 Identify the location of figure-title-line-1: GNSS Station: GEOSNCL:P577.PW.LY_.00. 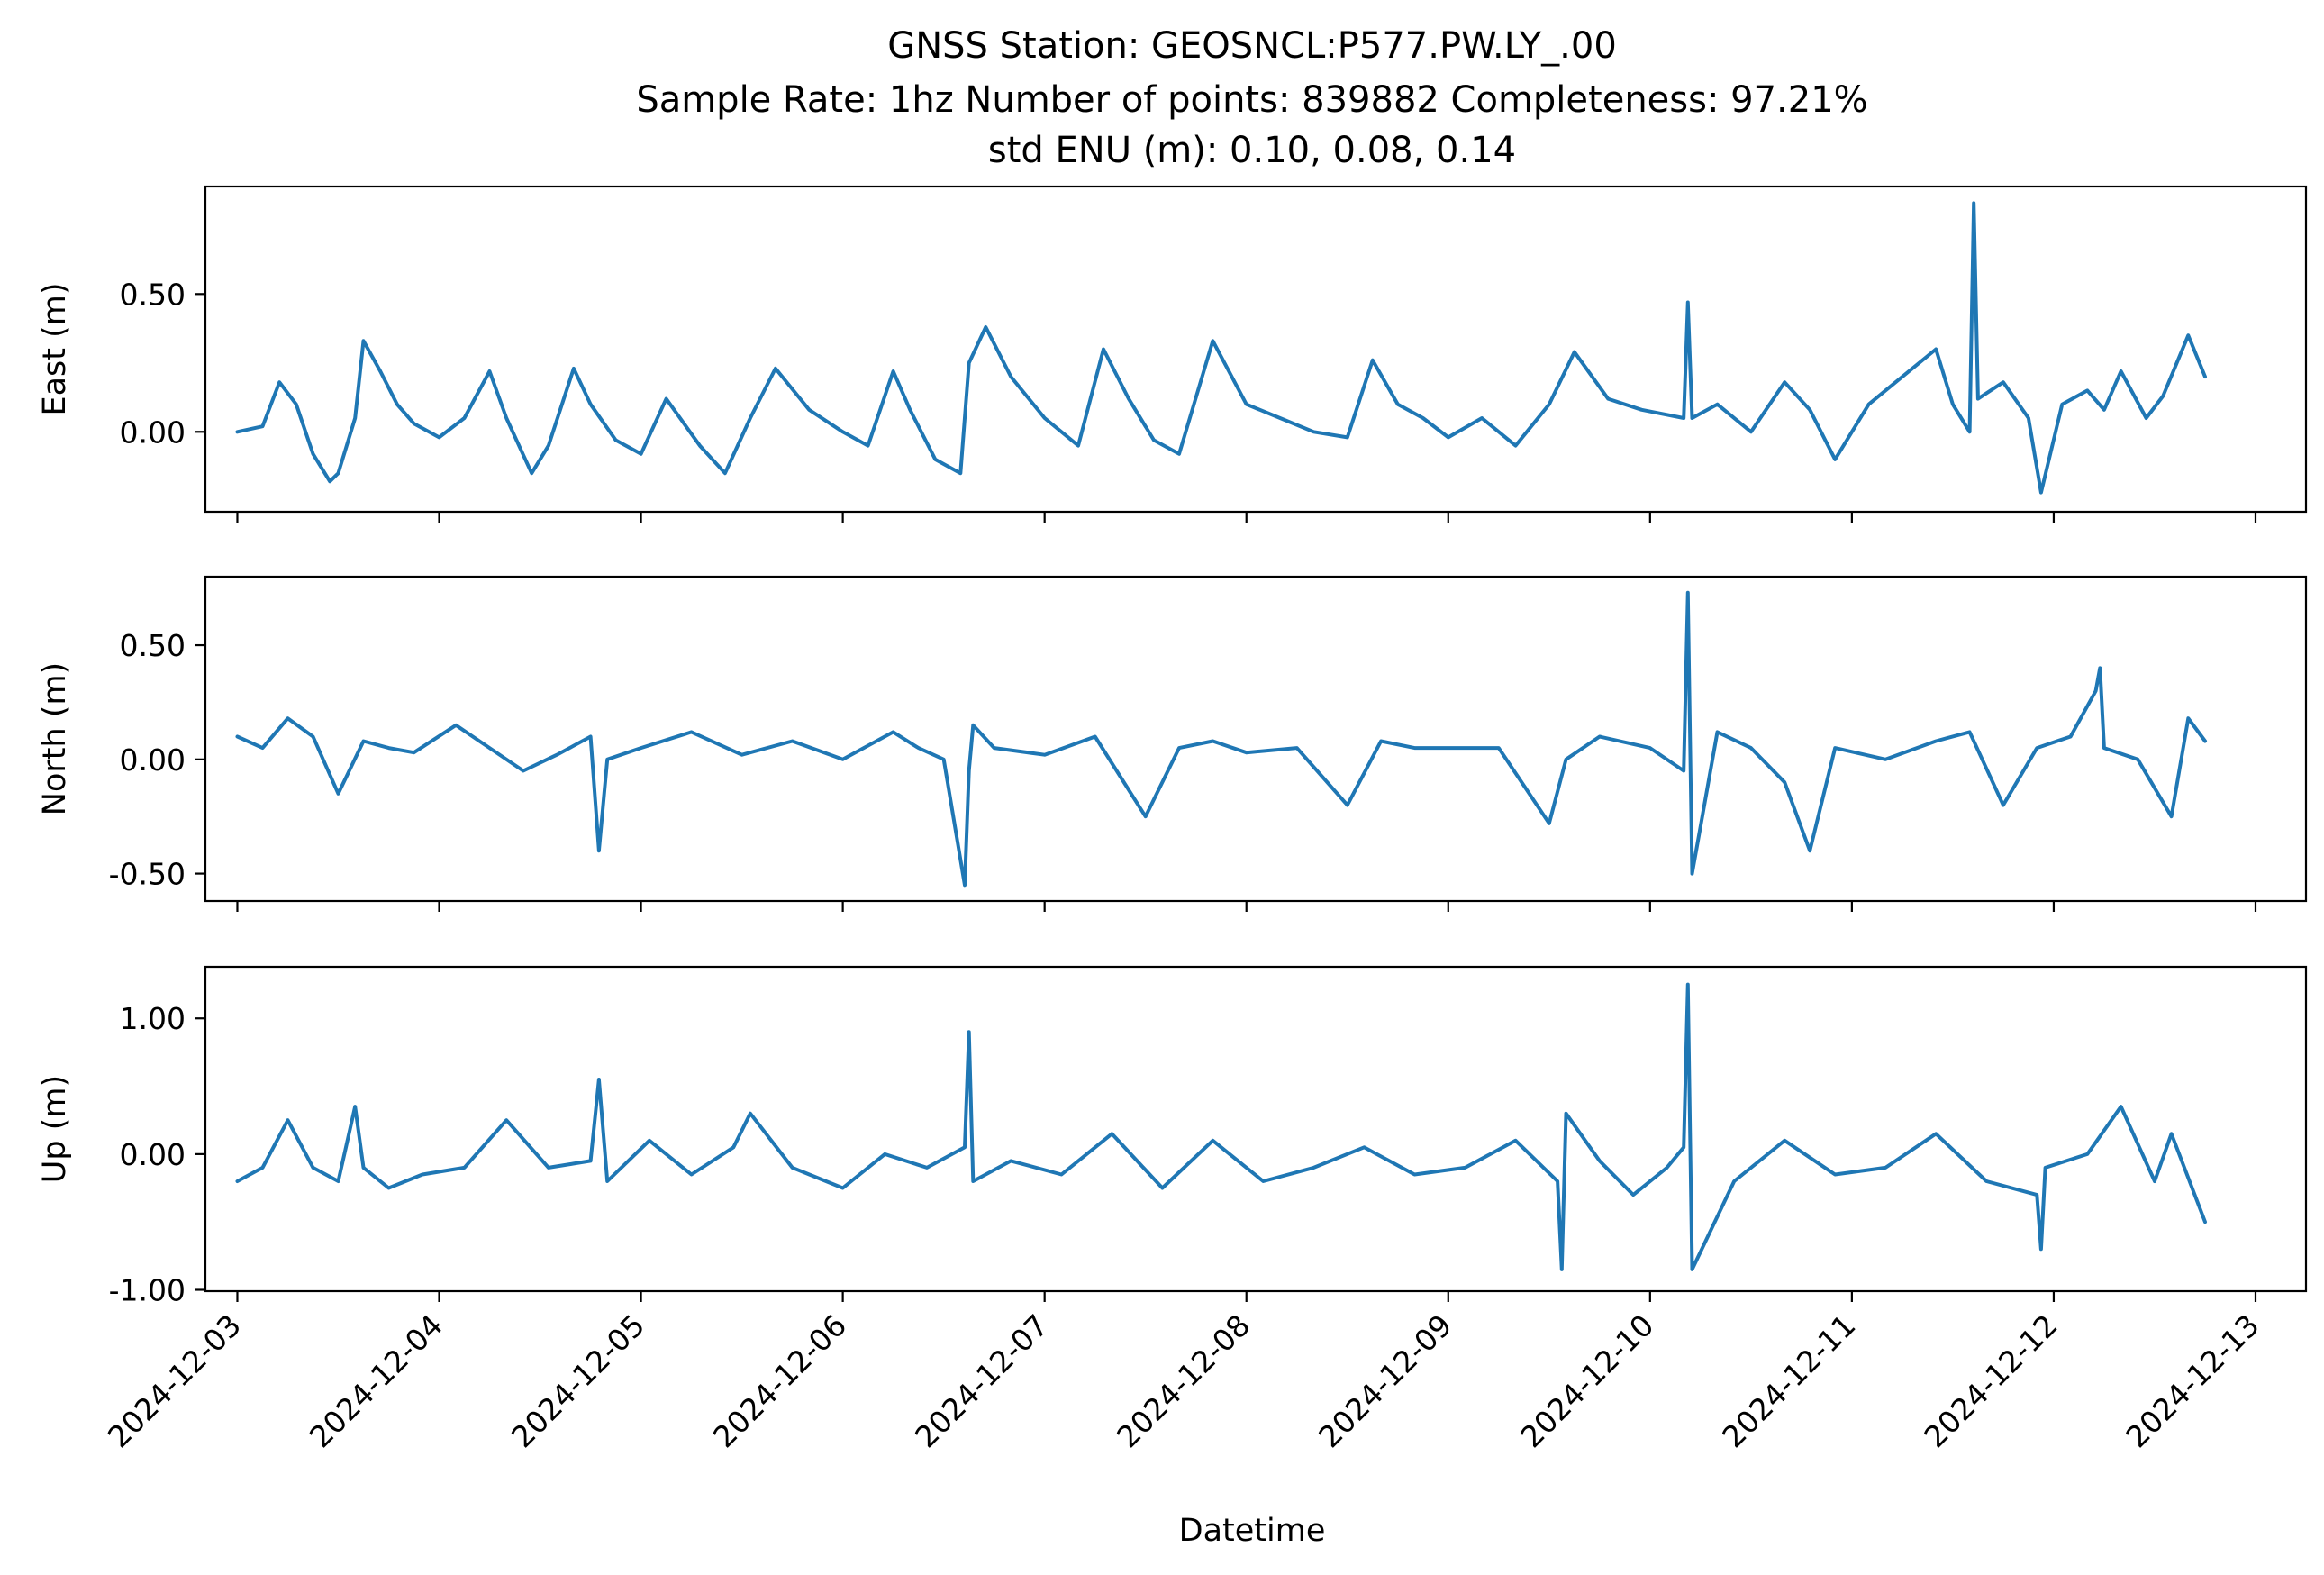
(1252, 46).